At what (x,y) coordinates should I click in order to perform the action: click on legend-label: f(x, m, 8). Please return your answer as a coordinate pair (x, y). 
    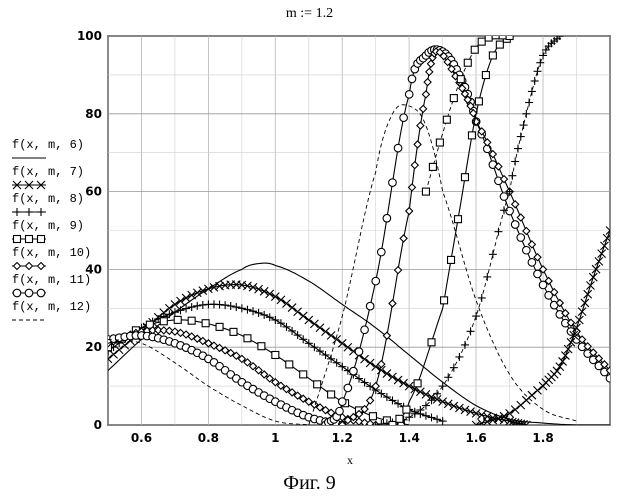
    Looking at the image, I should click on (48, 199).